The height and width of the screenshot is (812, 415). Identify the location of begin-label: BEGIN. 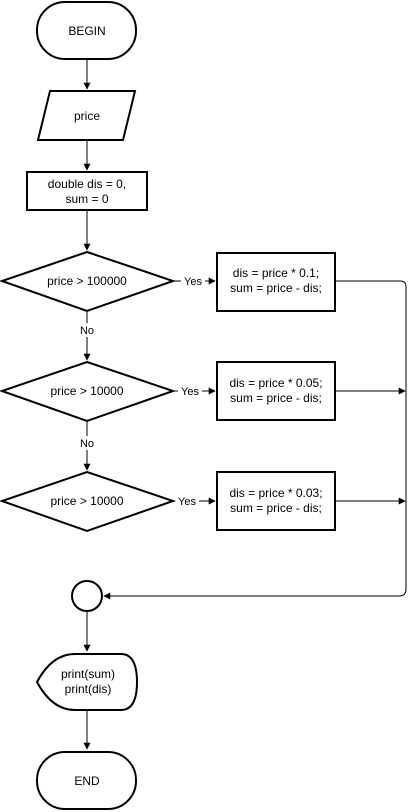
(86, 31).